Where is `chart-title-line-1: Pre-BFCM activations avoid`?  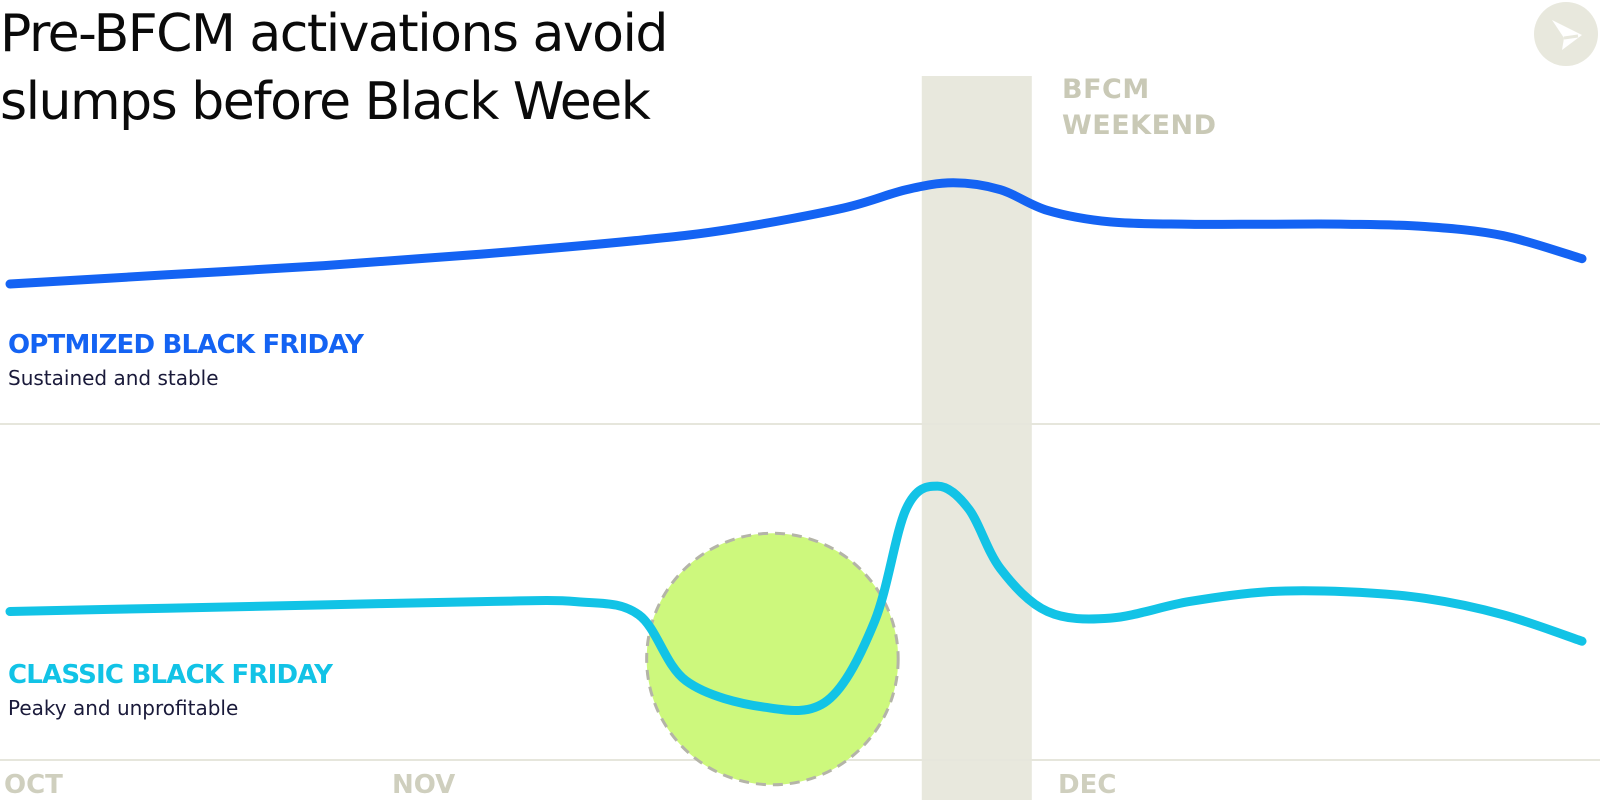
chart-title-line-1: Pre-BFCM activations avoid is located at coordinates (334, 34).